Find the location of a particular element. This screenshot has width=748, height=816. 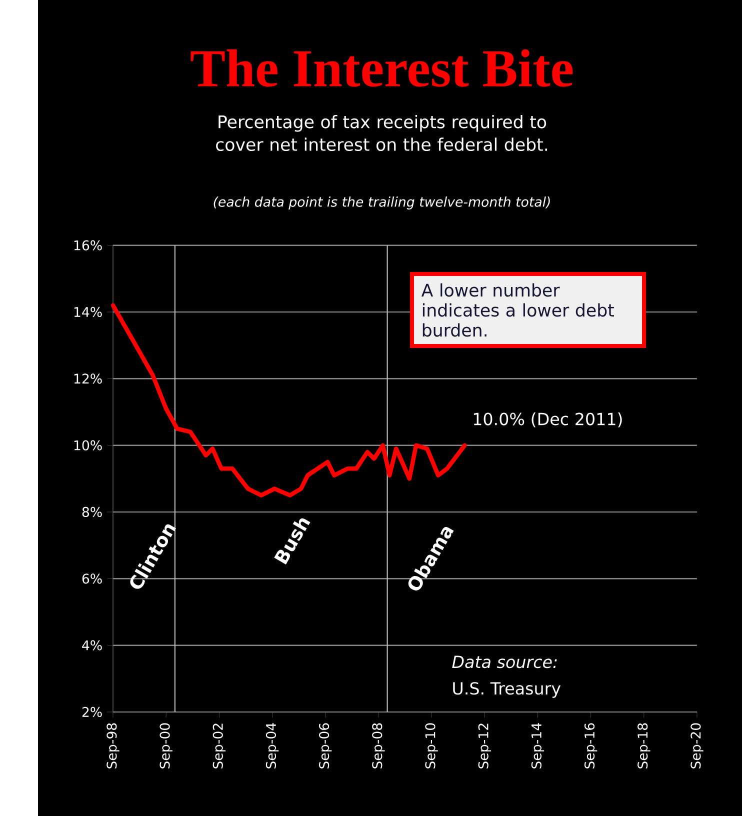

y-tick-label: 4% is located at coordinates (92, 645).